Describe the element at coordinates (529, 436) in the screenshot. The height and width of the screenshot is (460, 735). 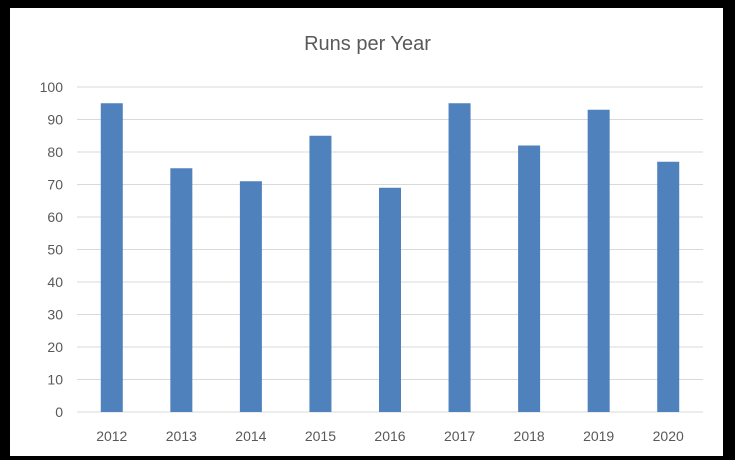
I see `x-tick-label: 2018` at that location.